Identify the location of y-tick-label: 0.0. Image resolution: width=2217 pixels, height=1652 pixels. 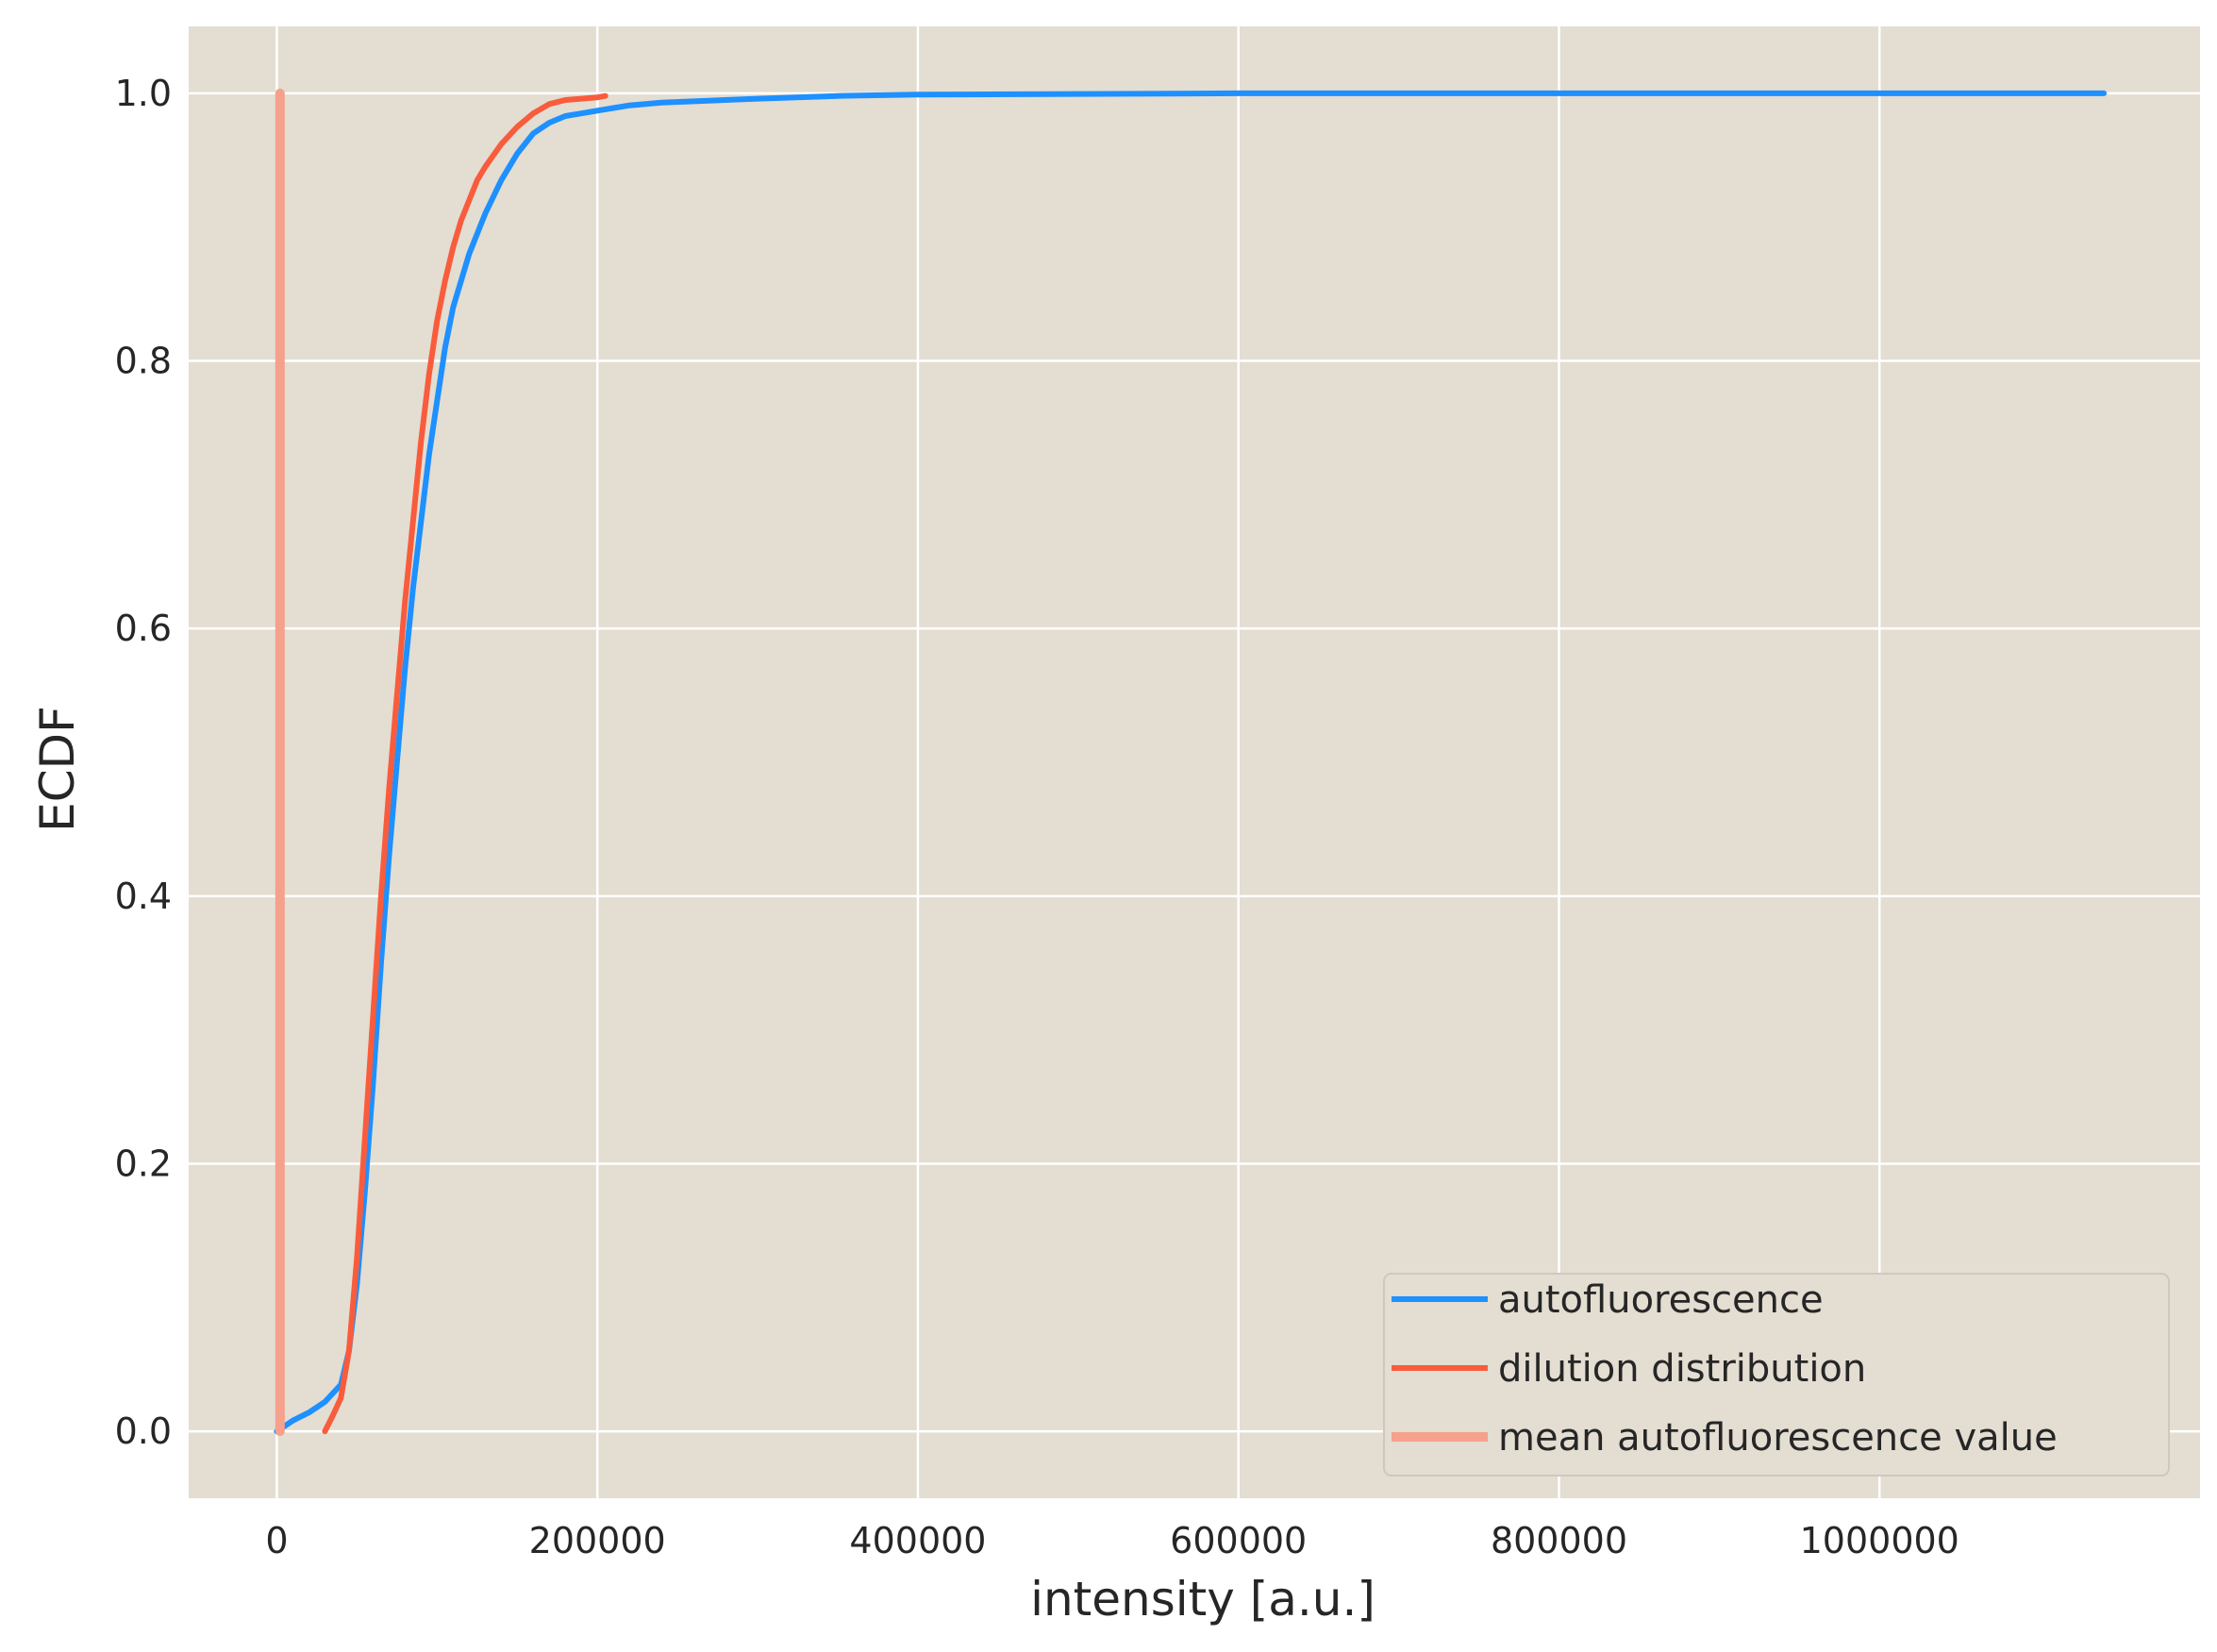
(143, 1431).